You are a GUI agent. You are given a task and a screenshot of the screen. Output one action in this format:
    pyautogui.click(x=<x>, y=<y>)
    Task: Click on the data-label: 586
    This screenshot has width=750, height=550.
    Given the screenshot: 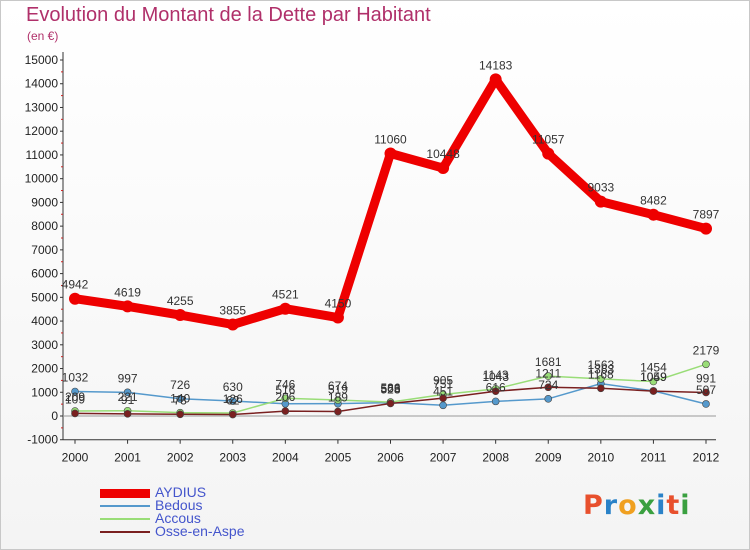 What is the action you would take?
    pyautogui.click(x=390, y=388)
    